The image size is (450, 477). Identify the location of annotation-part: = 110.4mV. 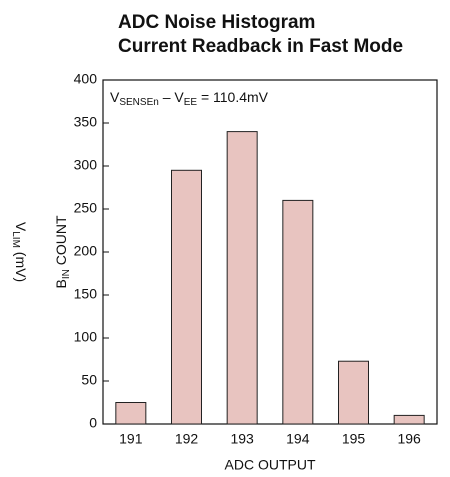
(233, 97).